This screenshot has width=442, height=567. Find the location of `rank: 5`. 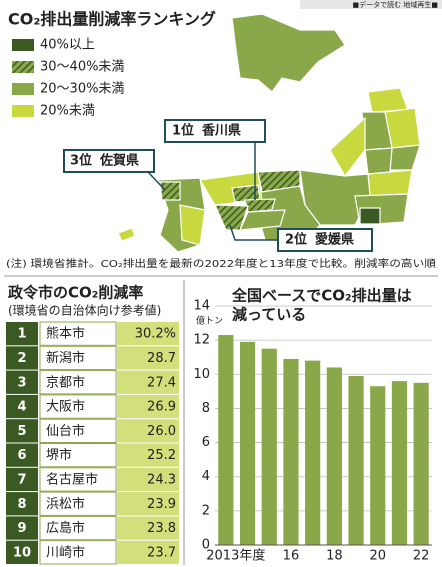

rank: 5 is located at coordinates (21, 431).